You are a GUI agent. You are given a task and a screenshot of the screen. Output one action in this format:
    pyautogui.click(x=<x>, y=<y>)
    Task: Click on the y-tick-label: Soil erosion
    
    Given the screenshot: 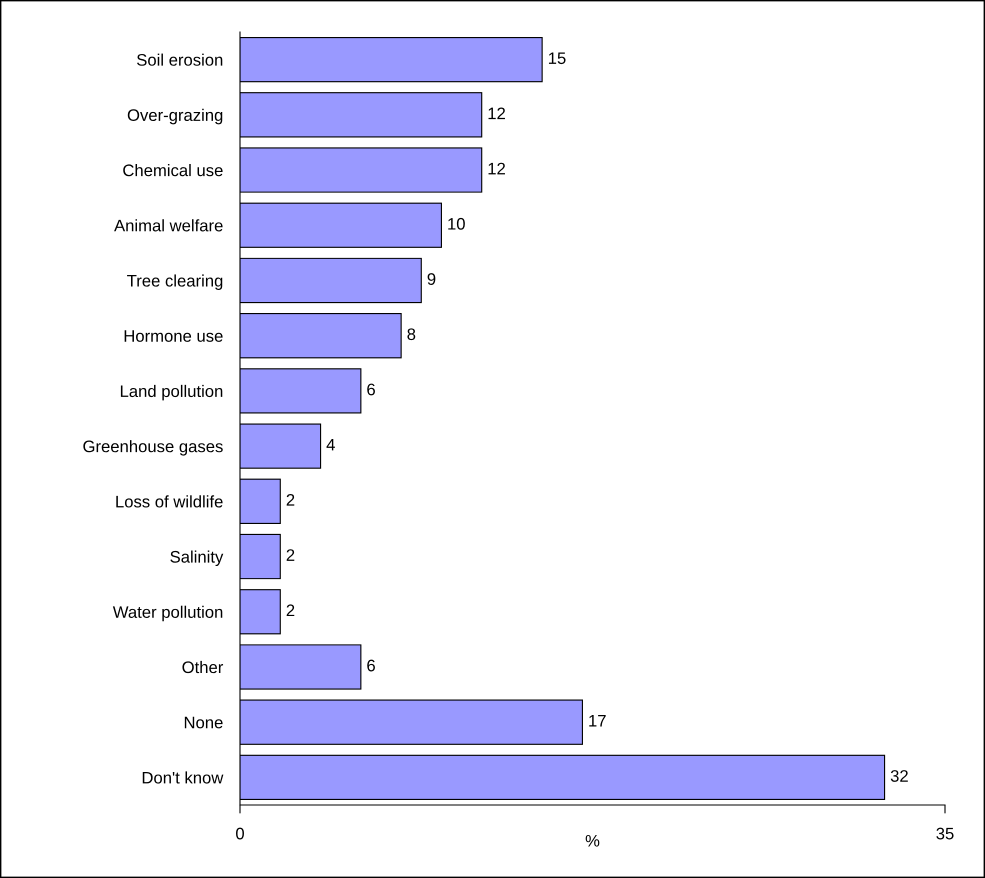 What is the action you would take?
    pyautogui.click(x=179, y=60)
    